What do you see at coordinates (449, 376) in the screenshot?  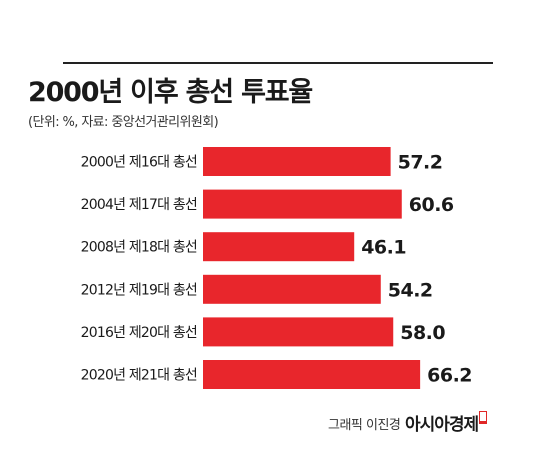 I see `value-label: 66.2` at bounding box center [449, 376].